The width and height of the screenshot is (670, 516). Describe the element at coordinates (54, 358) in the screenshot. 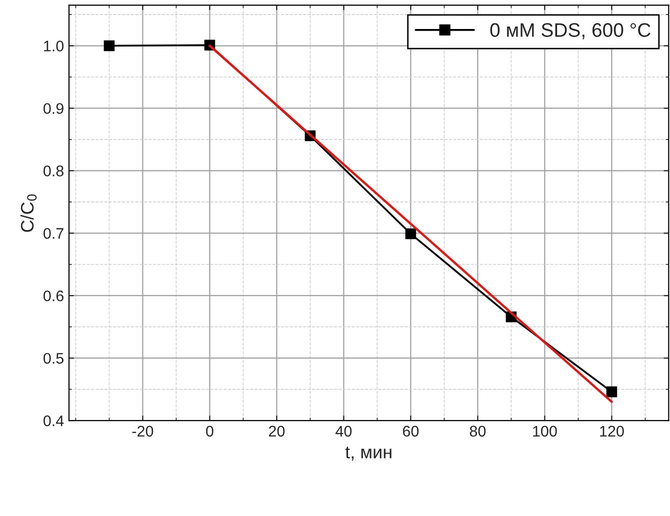

I see `y-tick-label: 0.5` at that location.